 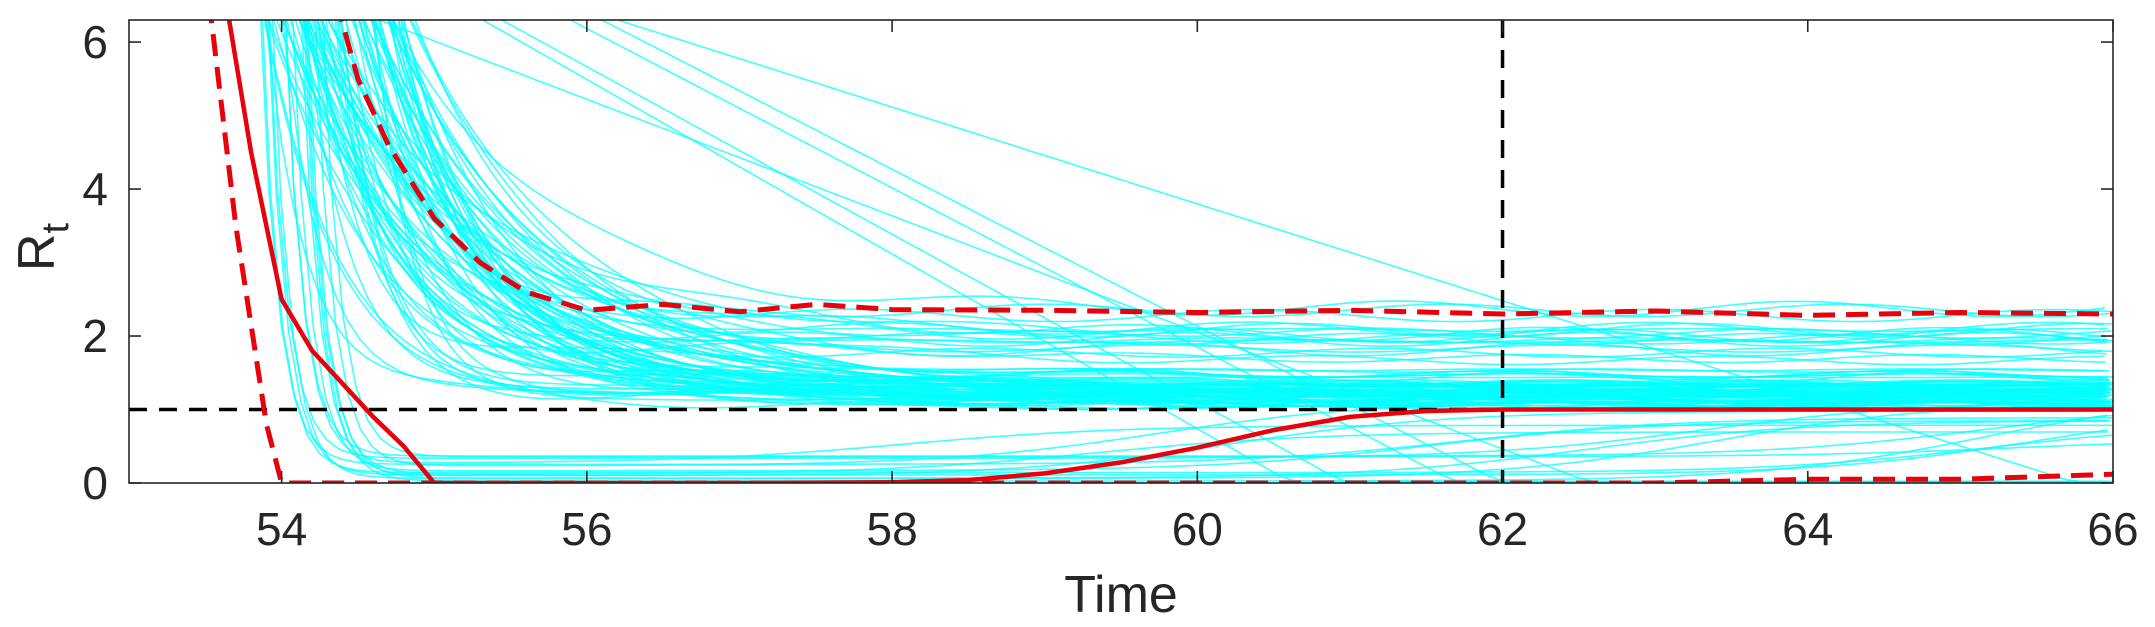 I want to click on x-tick-label: 60, so click(x=1197, y=529).